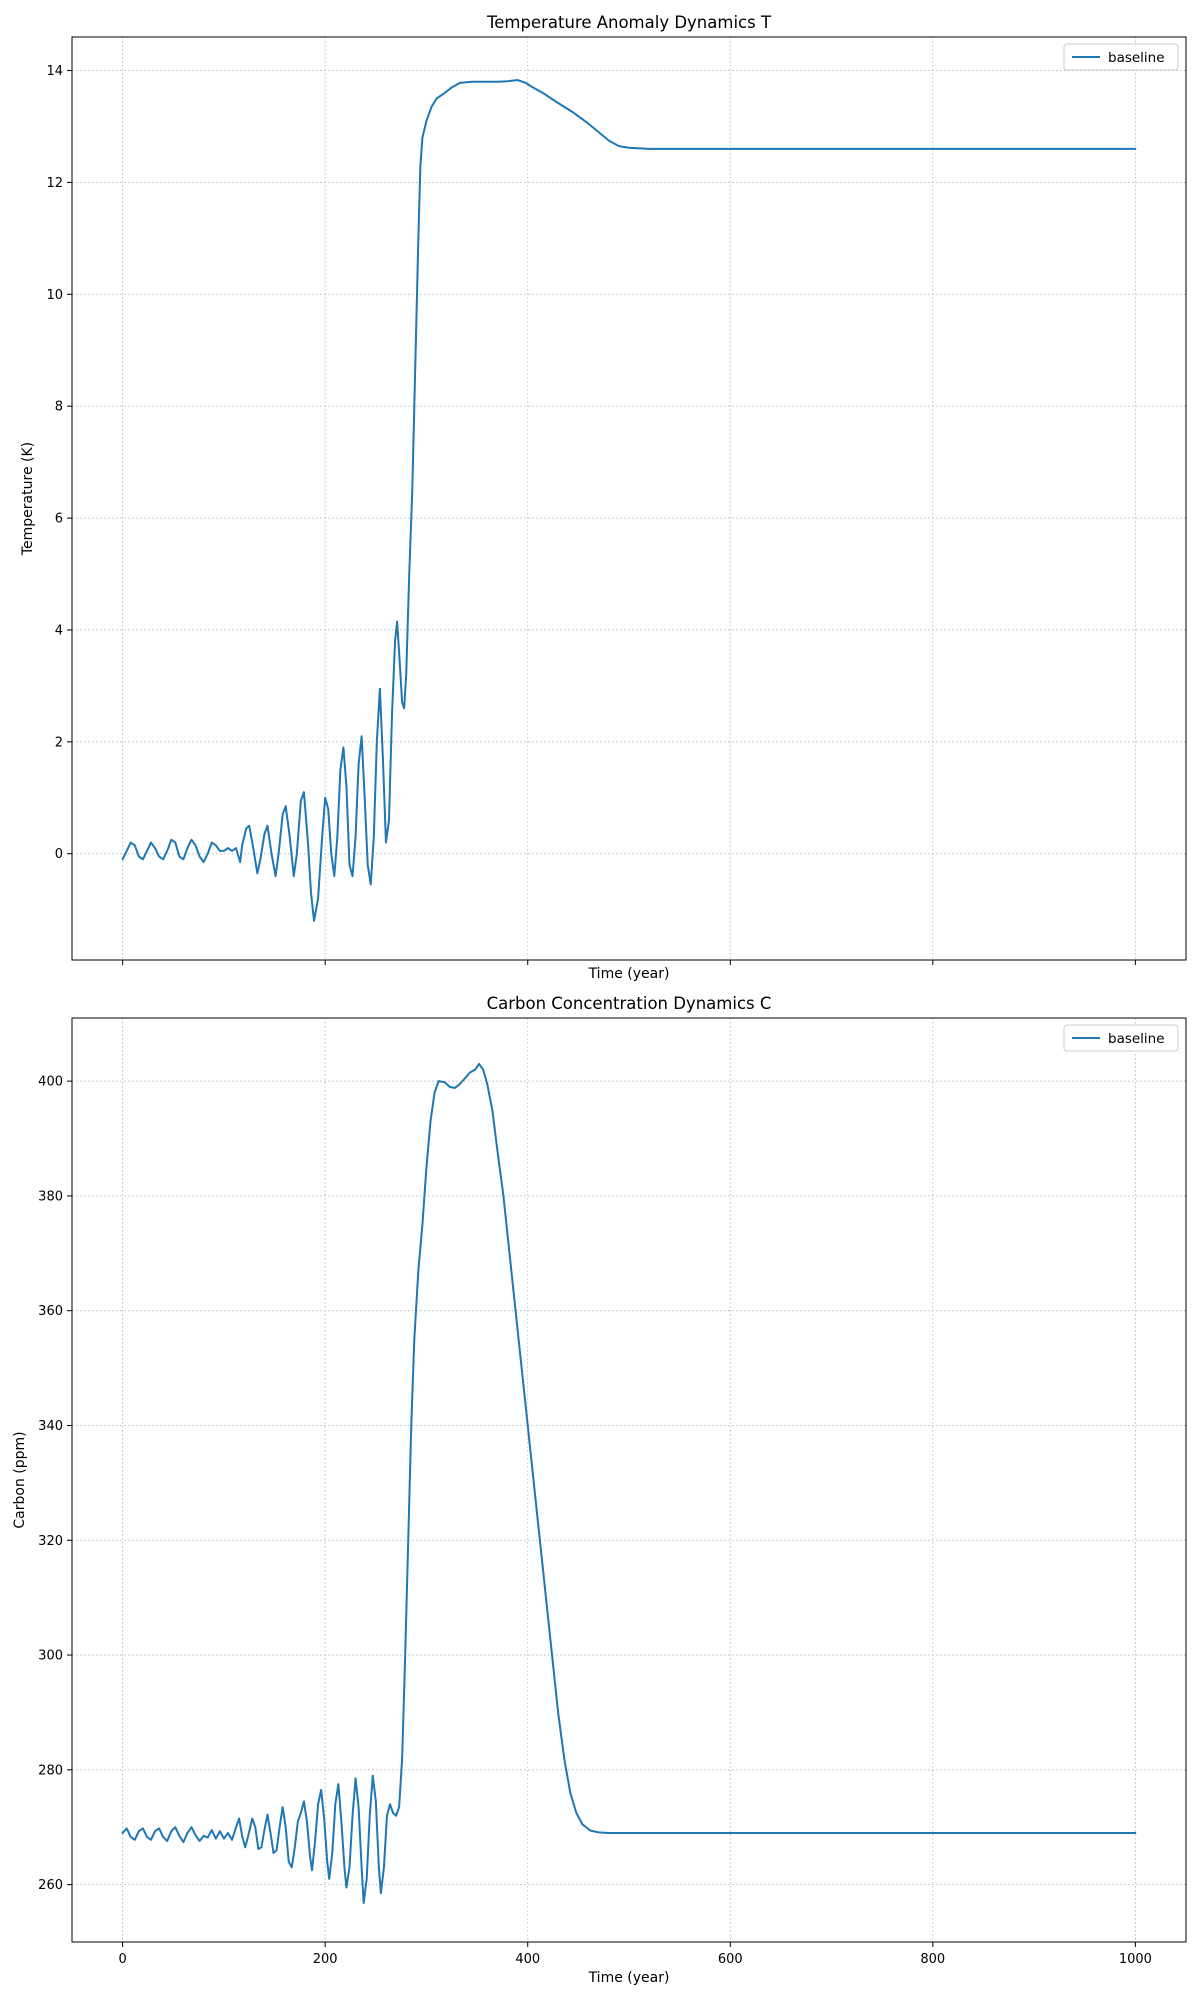  What do you see at coordinates (122, 1959) in the screenshot?
I see `x-tick-label: 0` at bounding box center [122, 1959].